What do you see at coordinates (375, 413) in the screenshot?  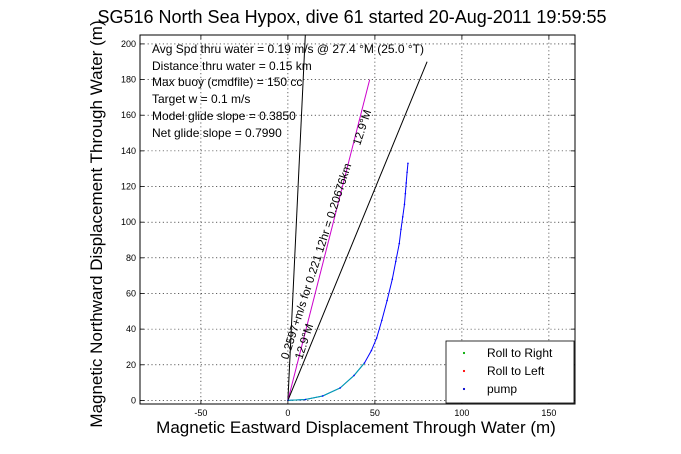 I see `x-tick-label: 50` at bounding box center [375, 413].